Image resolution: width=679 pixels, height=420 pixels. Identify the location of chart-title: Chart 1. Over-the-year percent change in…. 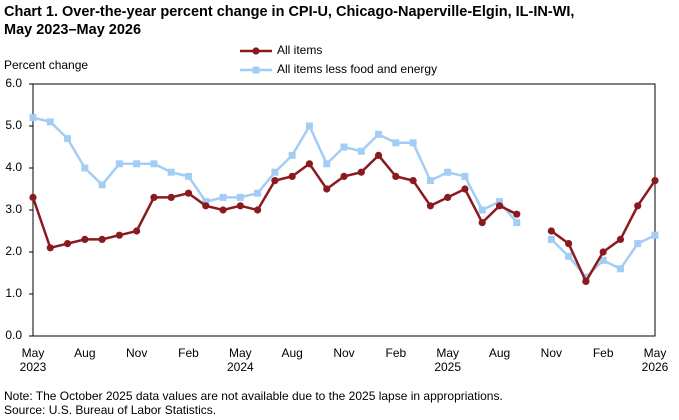
(289, 12).